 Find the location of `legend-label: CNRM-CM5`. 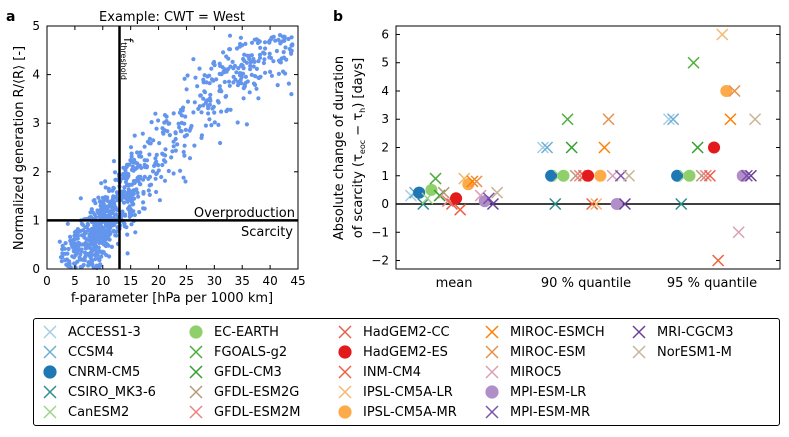

legend-label: CNRM-CM5 is located at coordinates (104, 372).